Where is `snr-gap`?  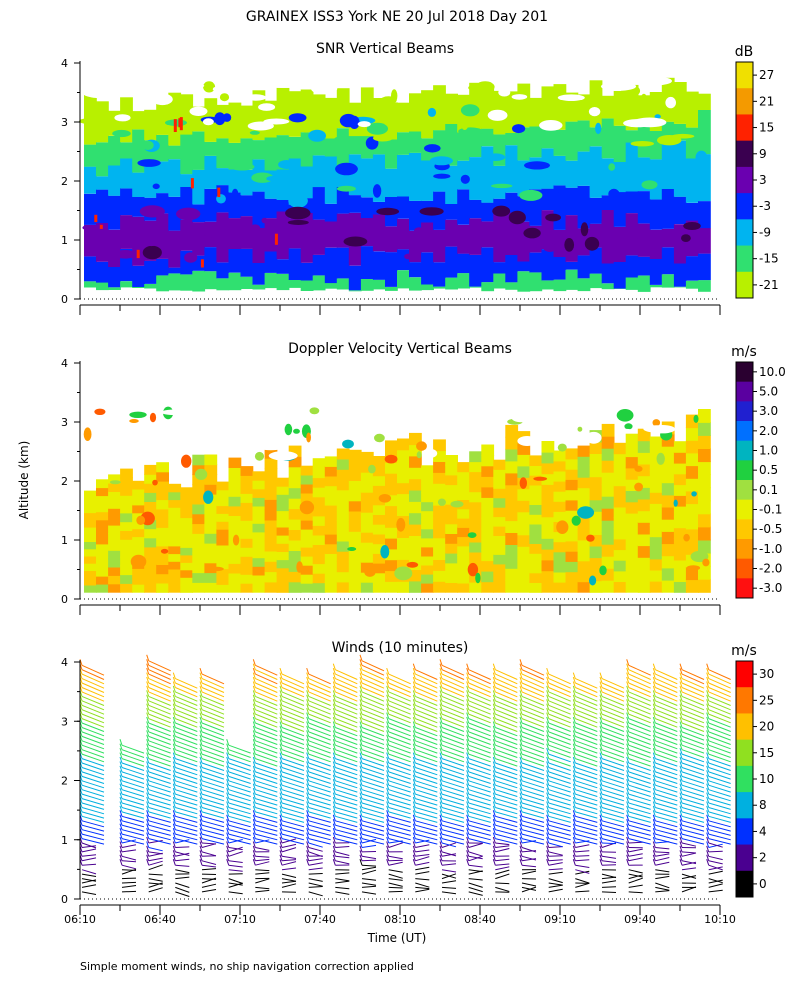 snr-gap is located at coordinates (324, 89).